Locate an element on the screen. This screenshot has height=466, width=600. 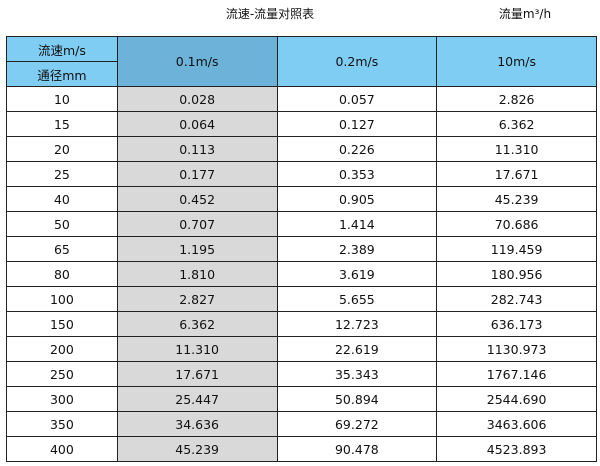
table-row: 40 0.452 0.905 45.239 is located at coordinates (301, 199).